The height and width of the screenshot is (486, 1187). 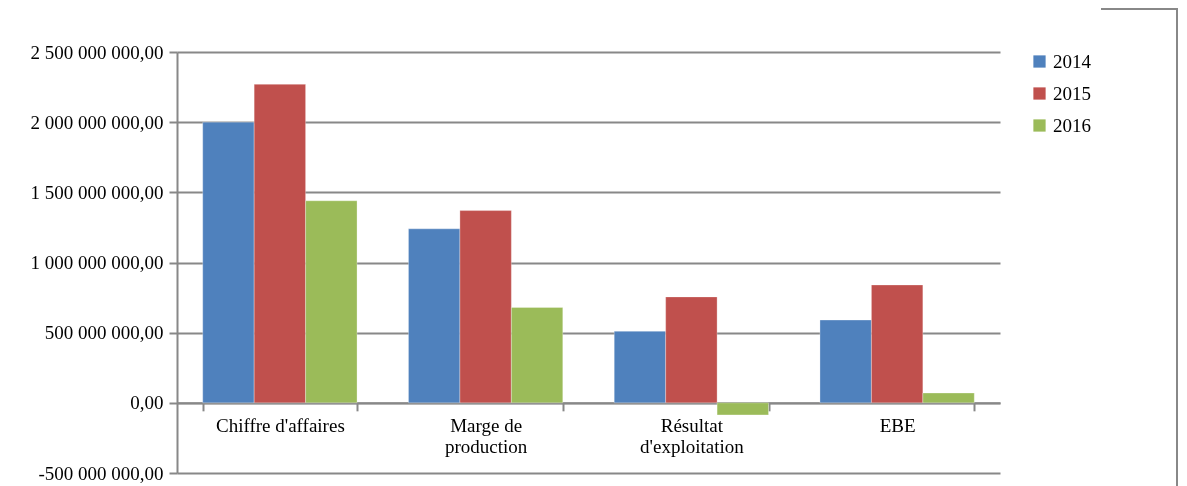 What do you see at coordinates (97, 262) in the screenshot?
I see `y-tick-label: 1 000 000 000,00` at bounding box center [97, 262].